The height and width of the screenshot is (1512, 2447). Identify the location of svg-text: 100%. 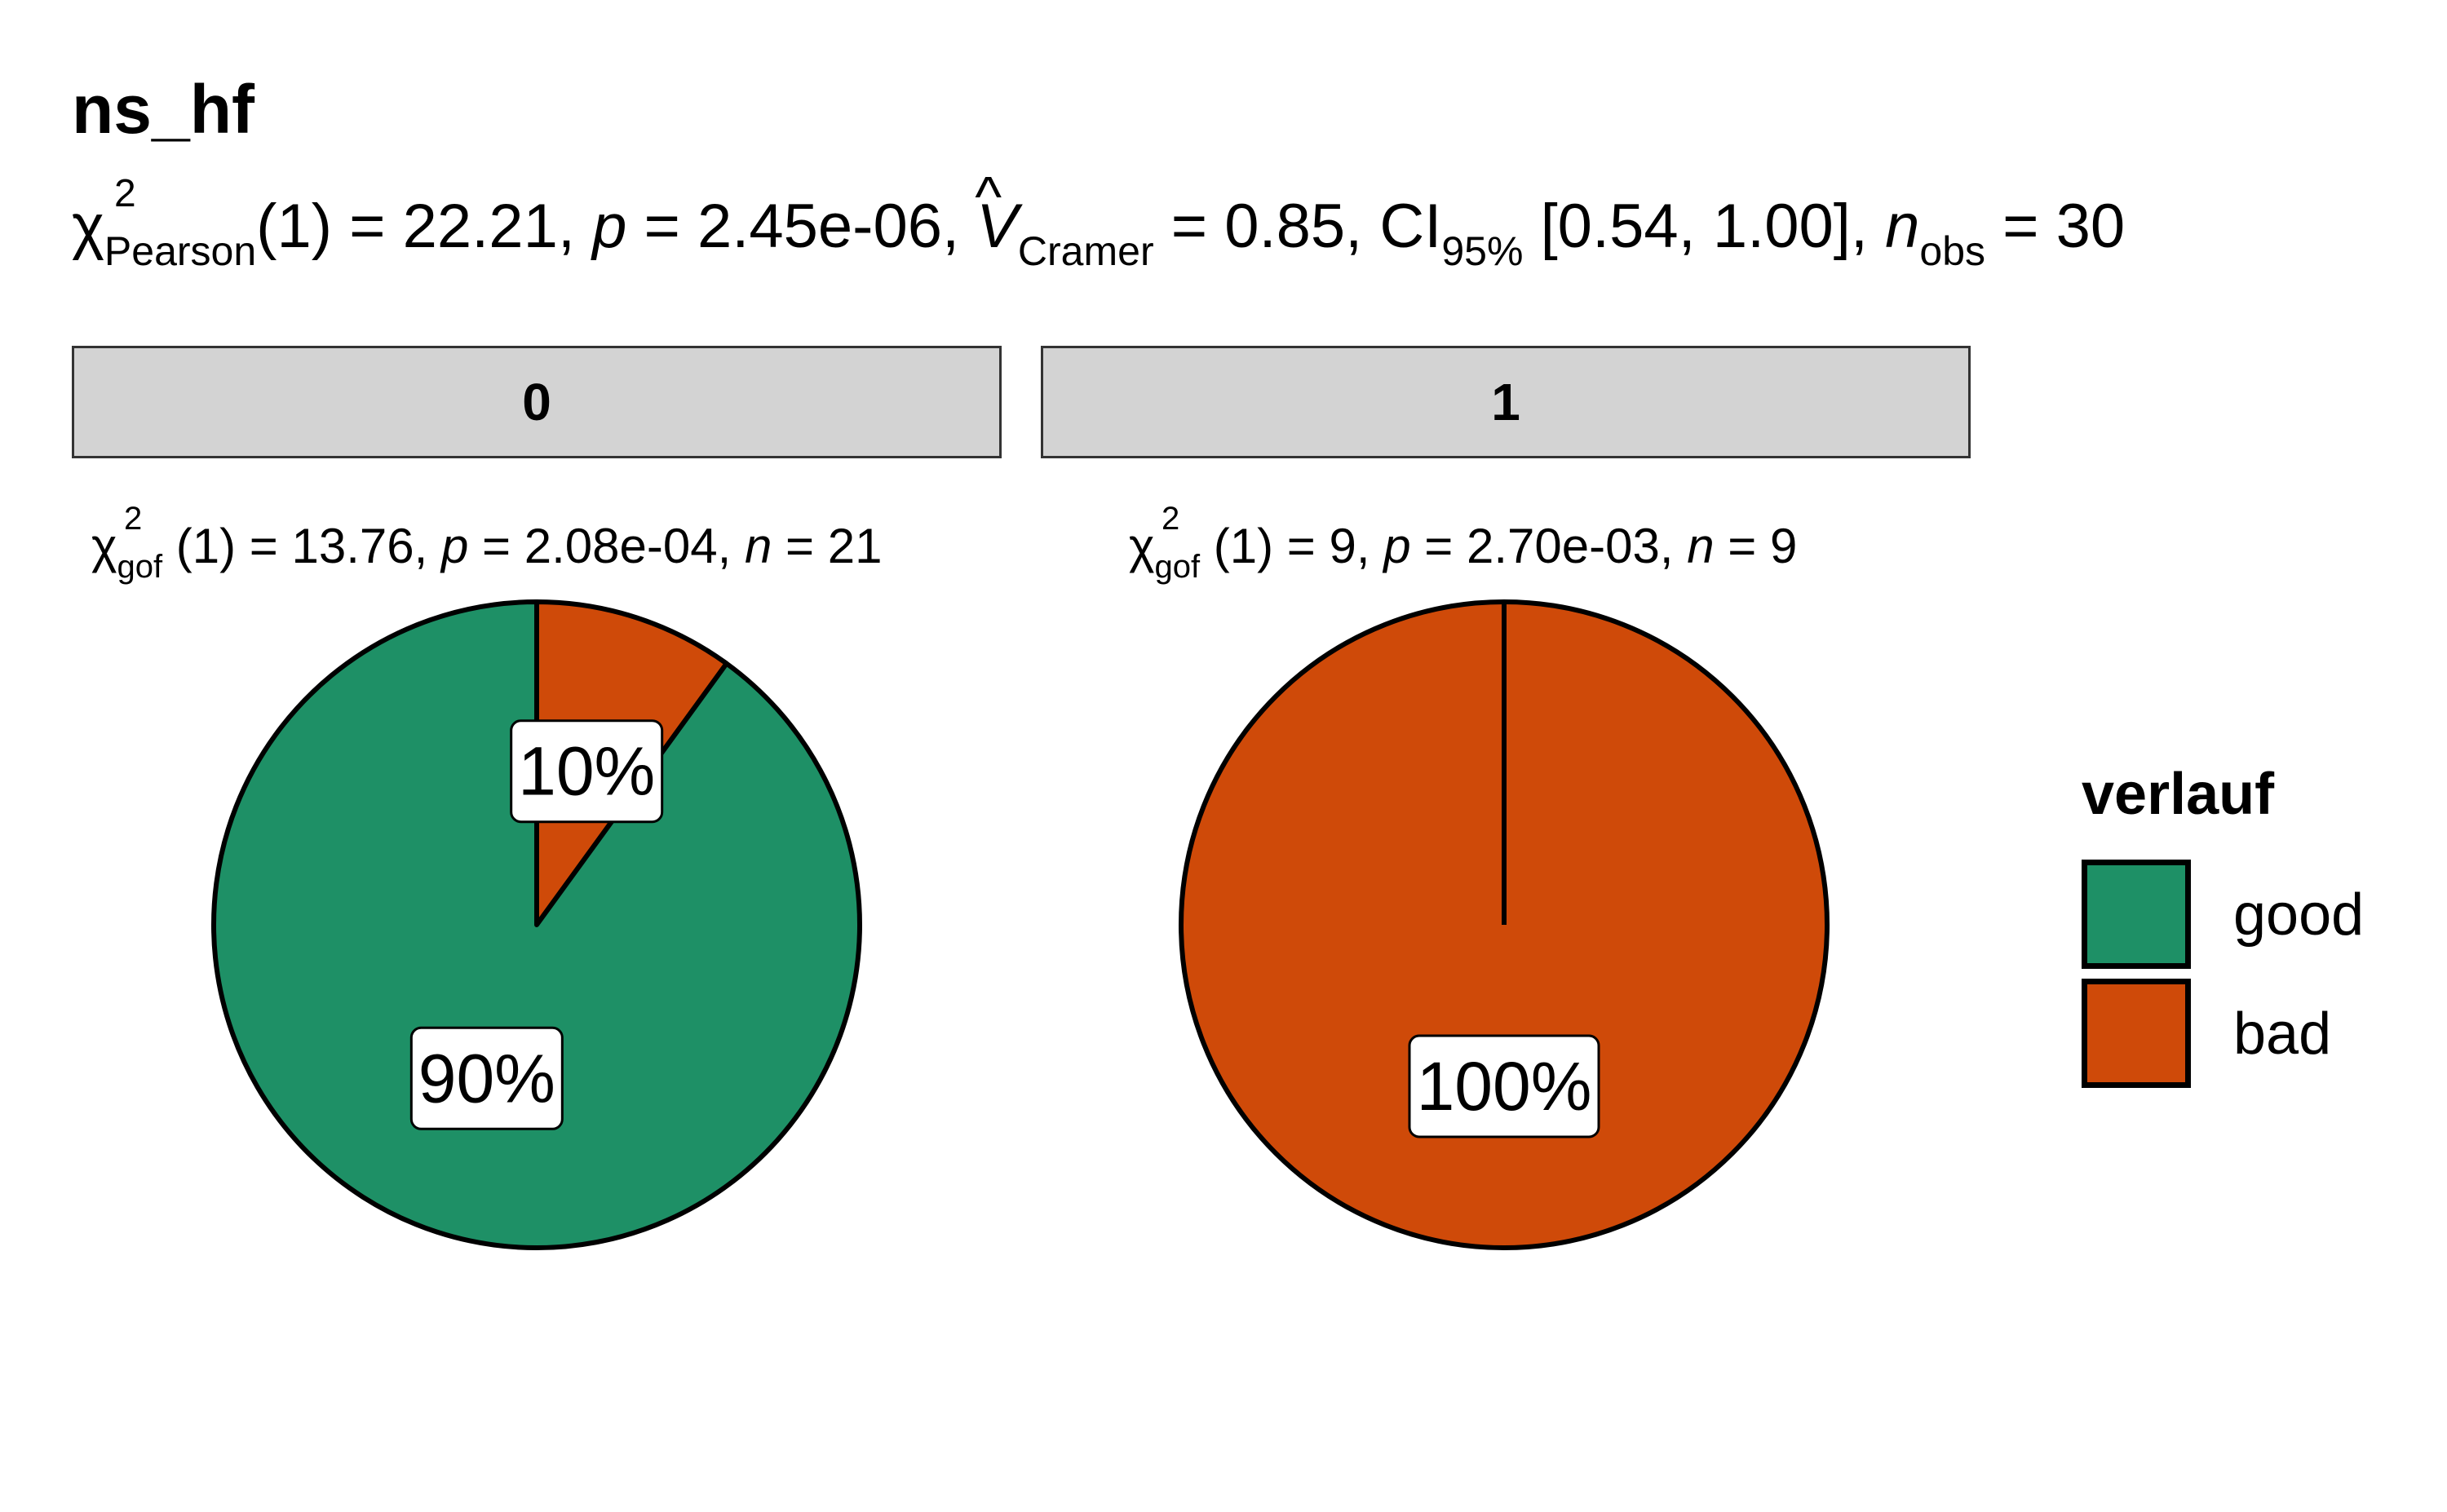
(1504, 1086).